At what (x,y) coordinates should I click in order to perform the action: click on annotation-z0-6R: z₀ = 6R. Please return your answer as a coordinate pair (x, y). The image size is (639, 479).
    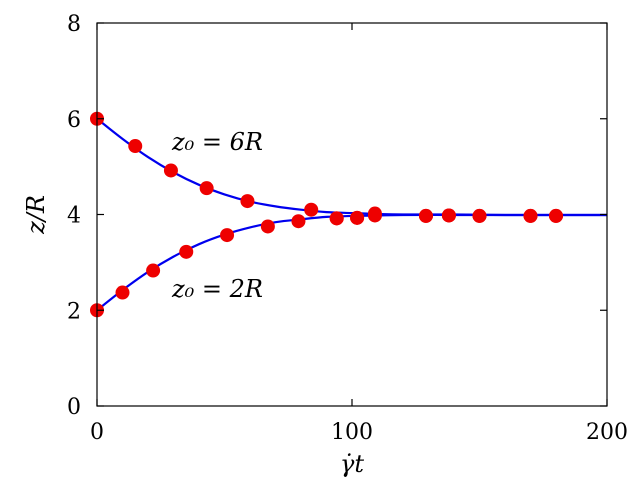
    Looking at the image, I should click on (217, 142).